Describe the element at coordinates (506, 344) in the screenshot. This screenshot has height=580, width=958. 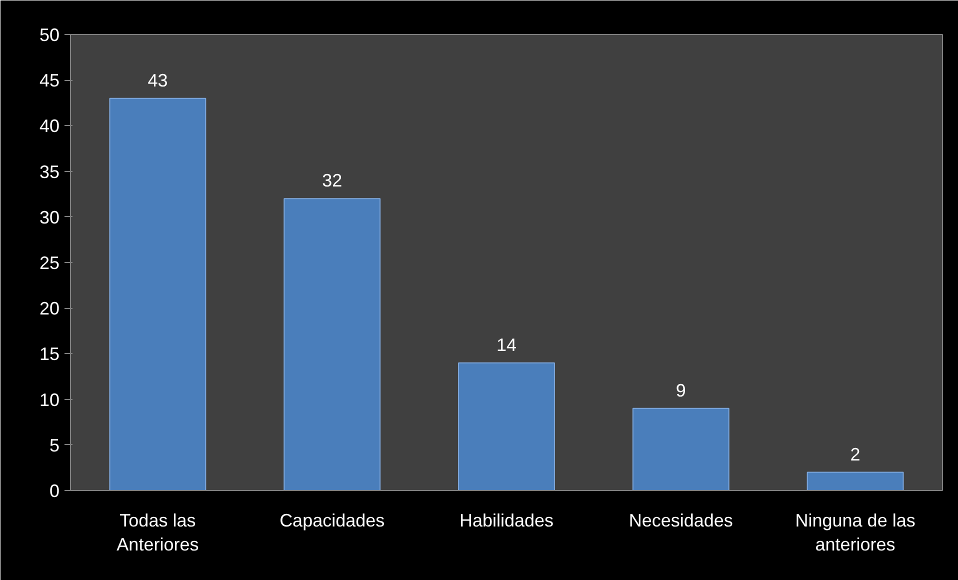
I see `data-label: 14` at that location.